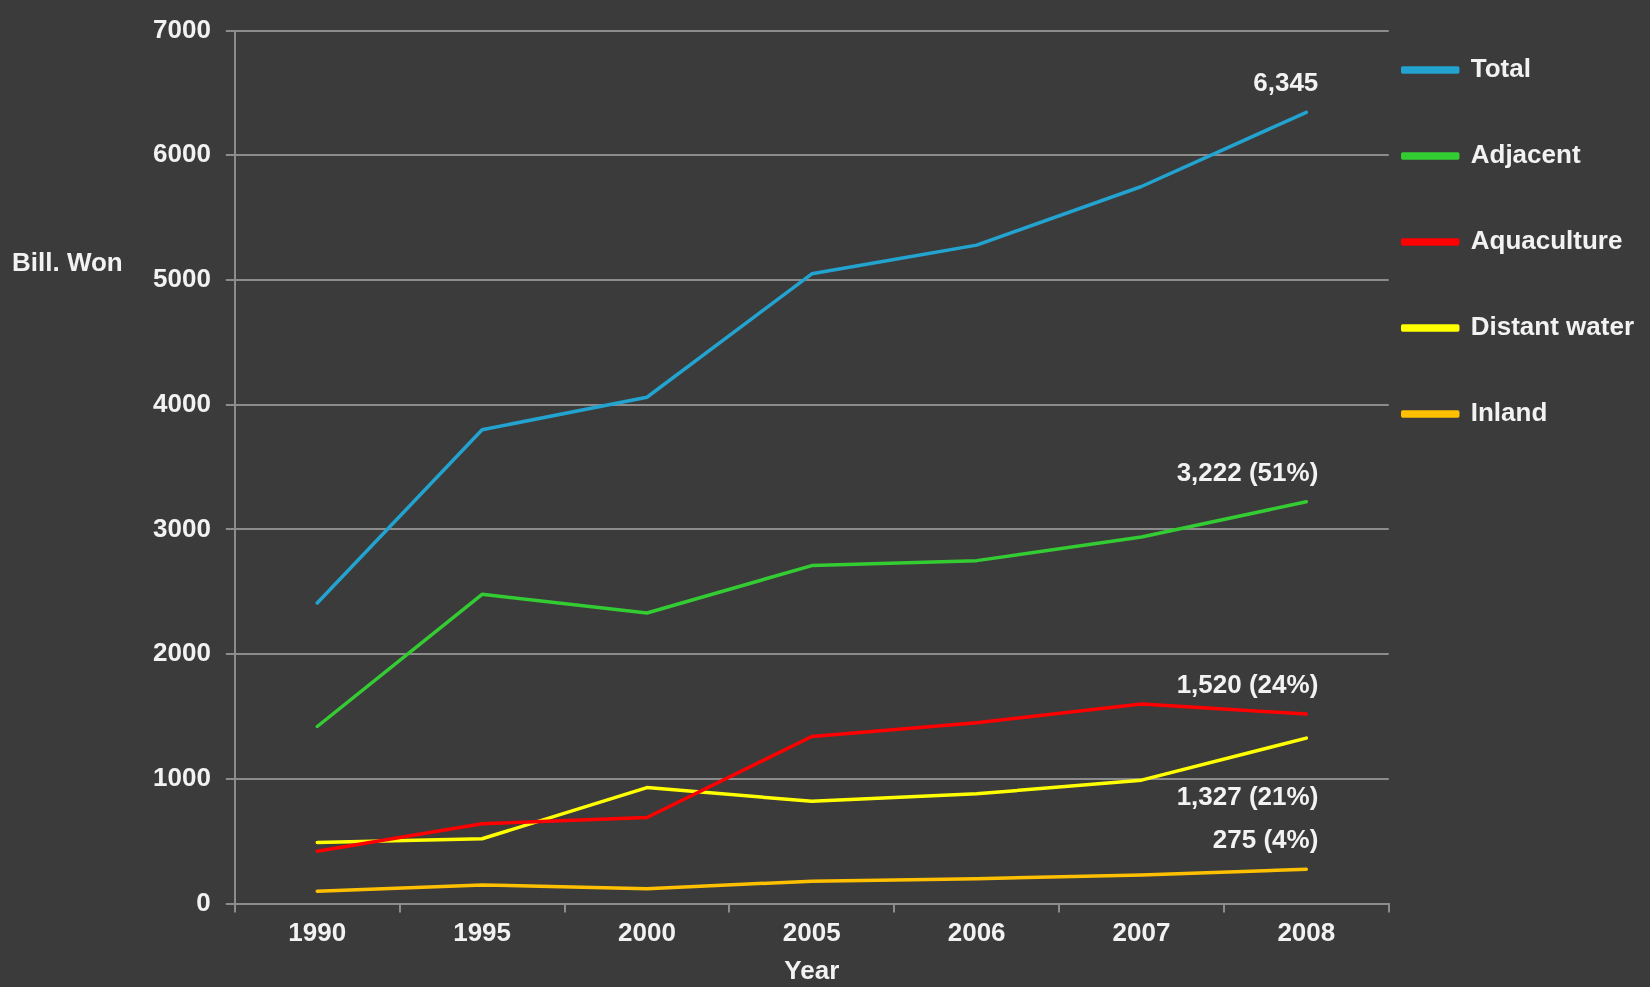 The width and height of the screenshot is (1650, 987). What do you see at coordinates (1141, 932) in the screenshot?
I see `x-tick-label: 2007` at bounding box center [1141, 932].